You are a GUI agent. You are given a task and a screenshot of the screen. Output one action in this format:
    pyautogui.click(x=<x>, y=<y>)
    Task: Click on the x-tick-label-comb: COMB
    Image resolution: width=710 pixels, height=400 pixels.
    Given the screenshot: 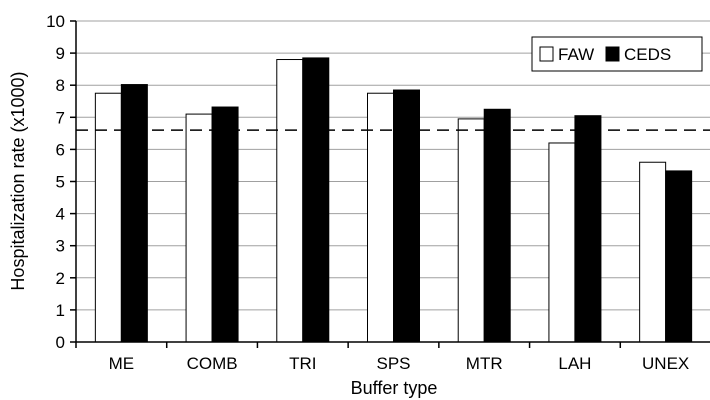 What is the action you would take?
    pyautogui.click(x=212, y=363)
    